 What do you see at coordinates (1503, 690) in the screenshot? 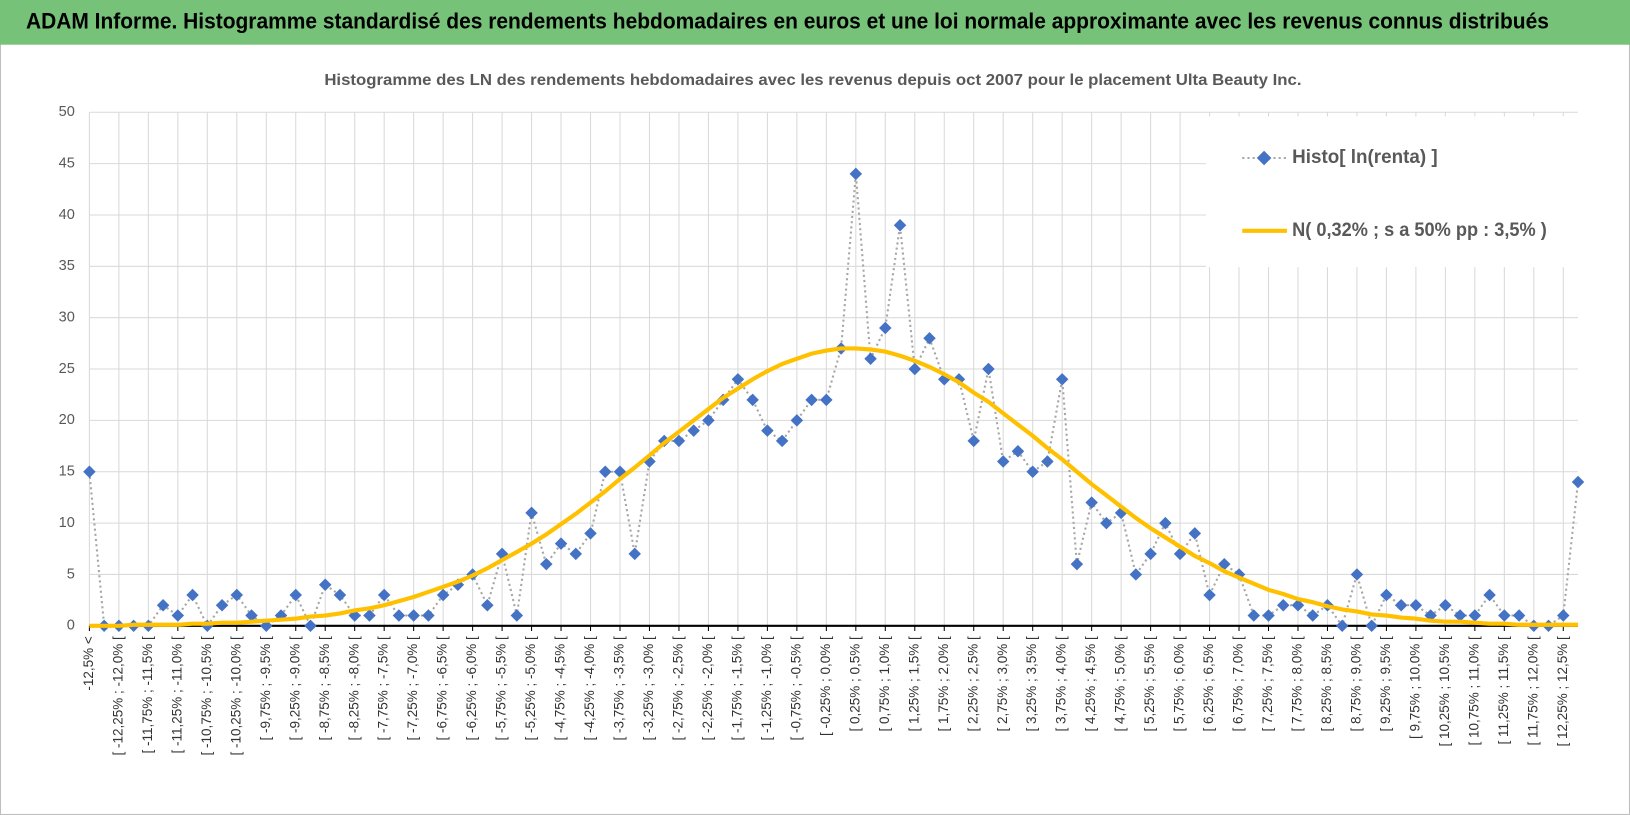
I see `x-tick-label: [ 11,25% ; 11,5% [` at bounding box center [1503, 690].